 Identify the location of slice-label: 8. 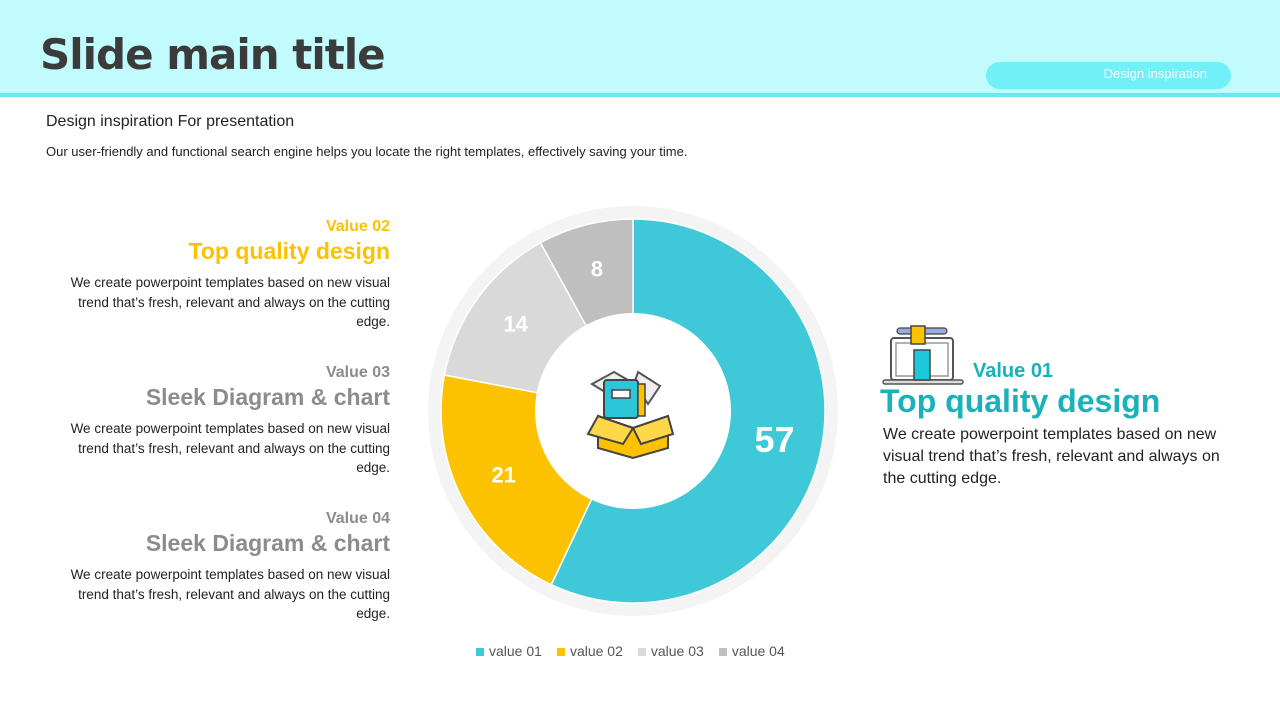
(597, 268).